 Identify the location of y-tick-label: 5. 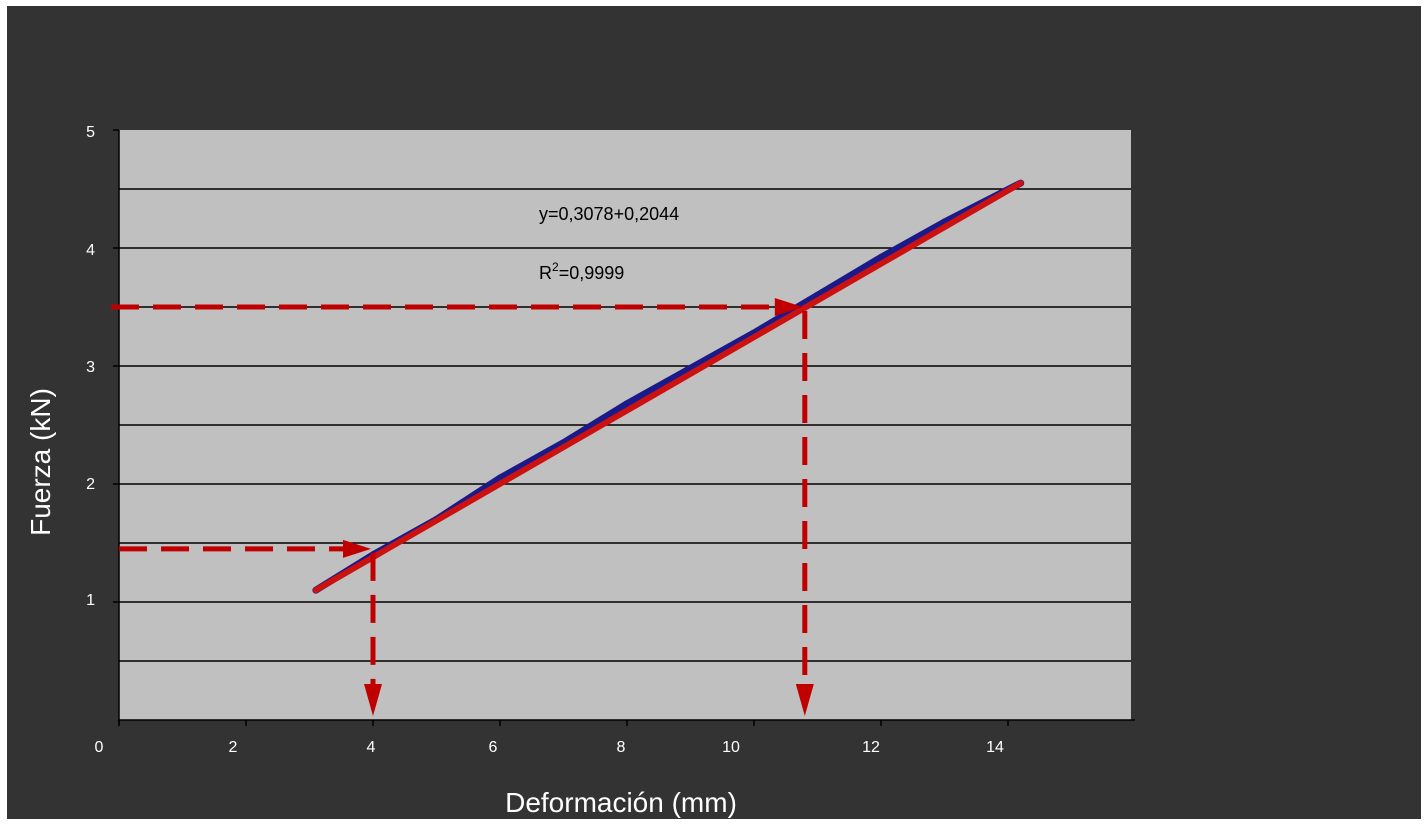
(90, 132).